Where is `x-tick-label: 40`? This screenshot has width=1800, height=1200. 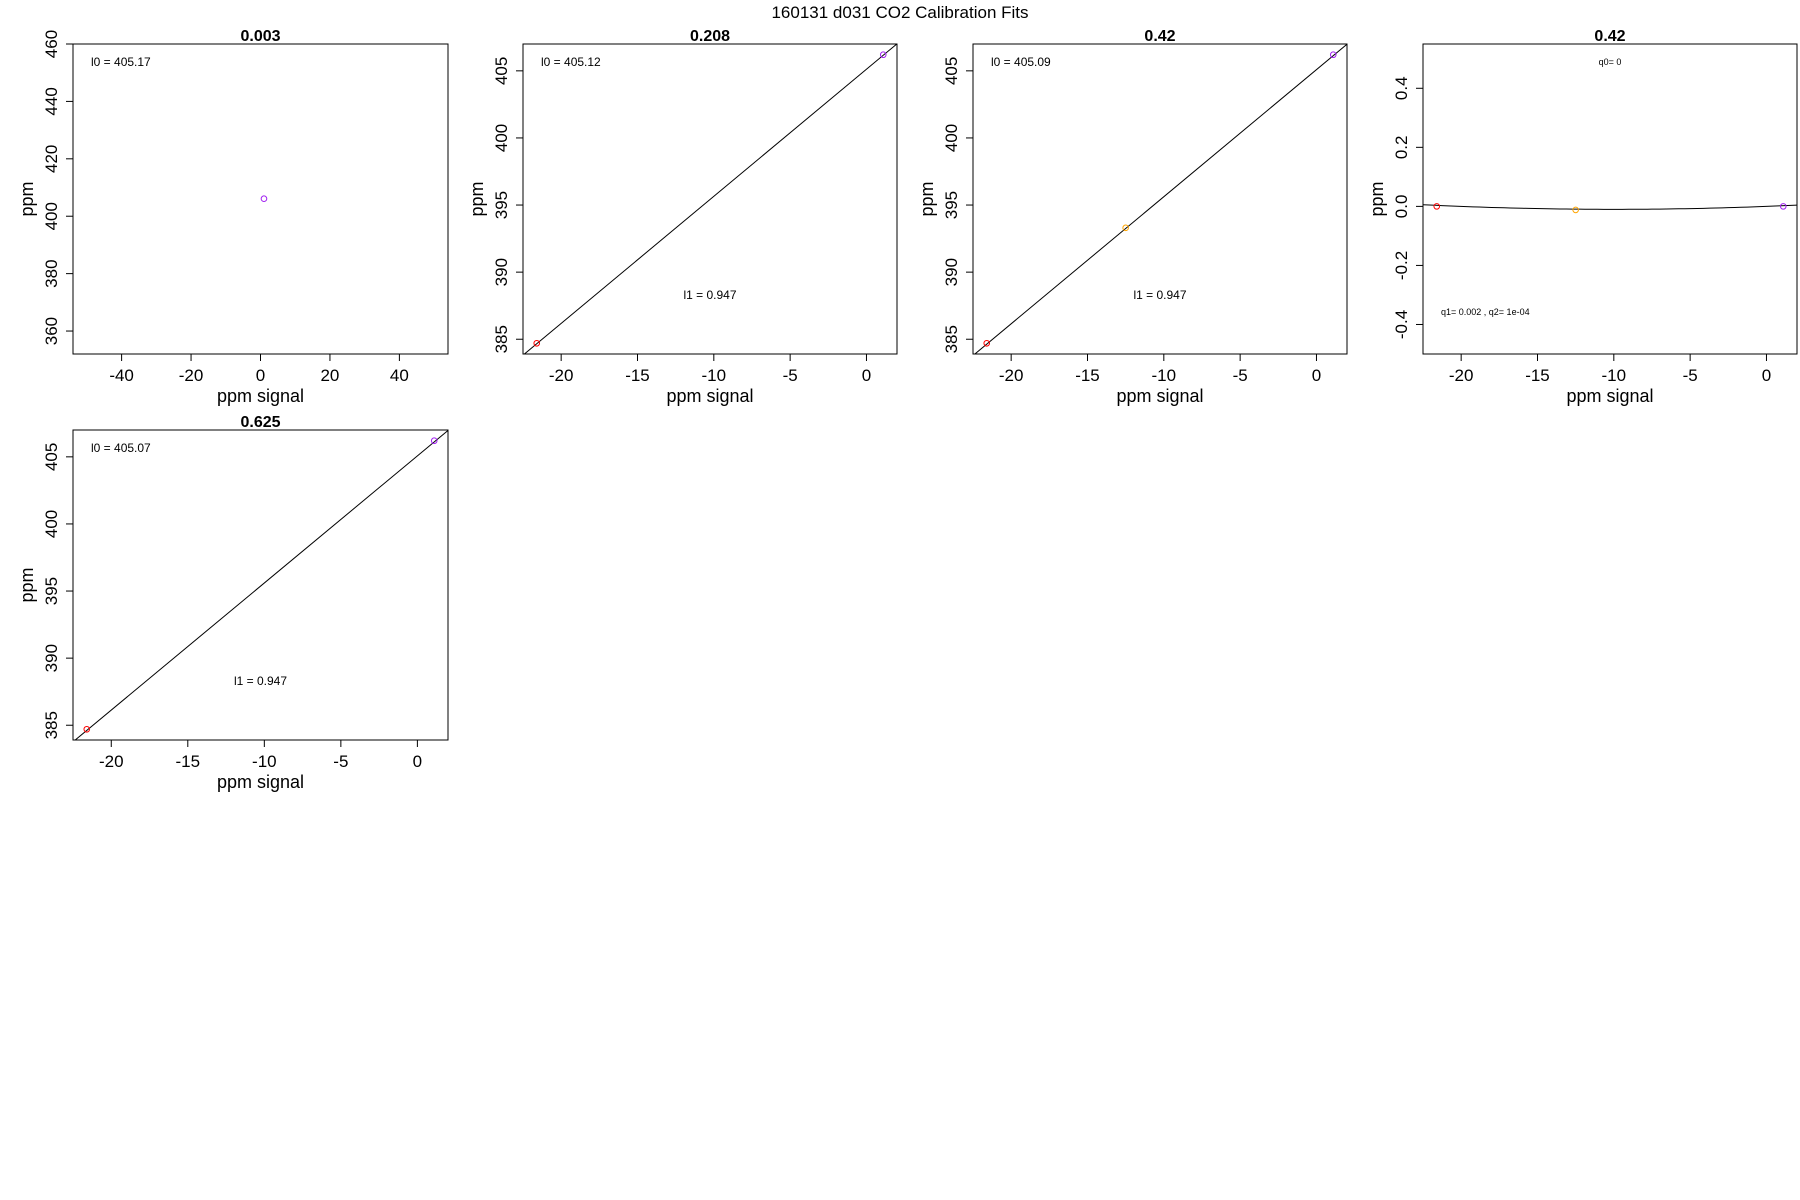 x-tick-label: 40 is located at coordinates (399, 375).